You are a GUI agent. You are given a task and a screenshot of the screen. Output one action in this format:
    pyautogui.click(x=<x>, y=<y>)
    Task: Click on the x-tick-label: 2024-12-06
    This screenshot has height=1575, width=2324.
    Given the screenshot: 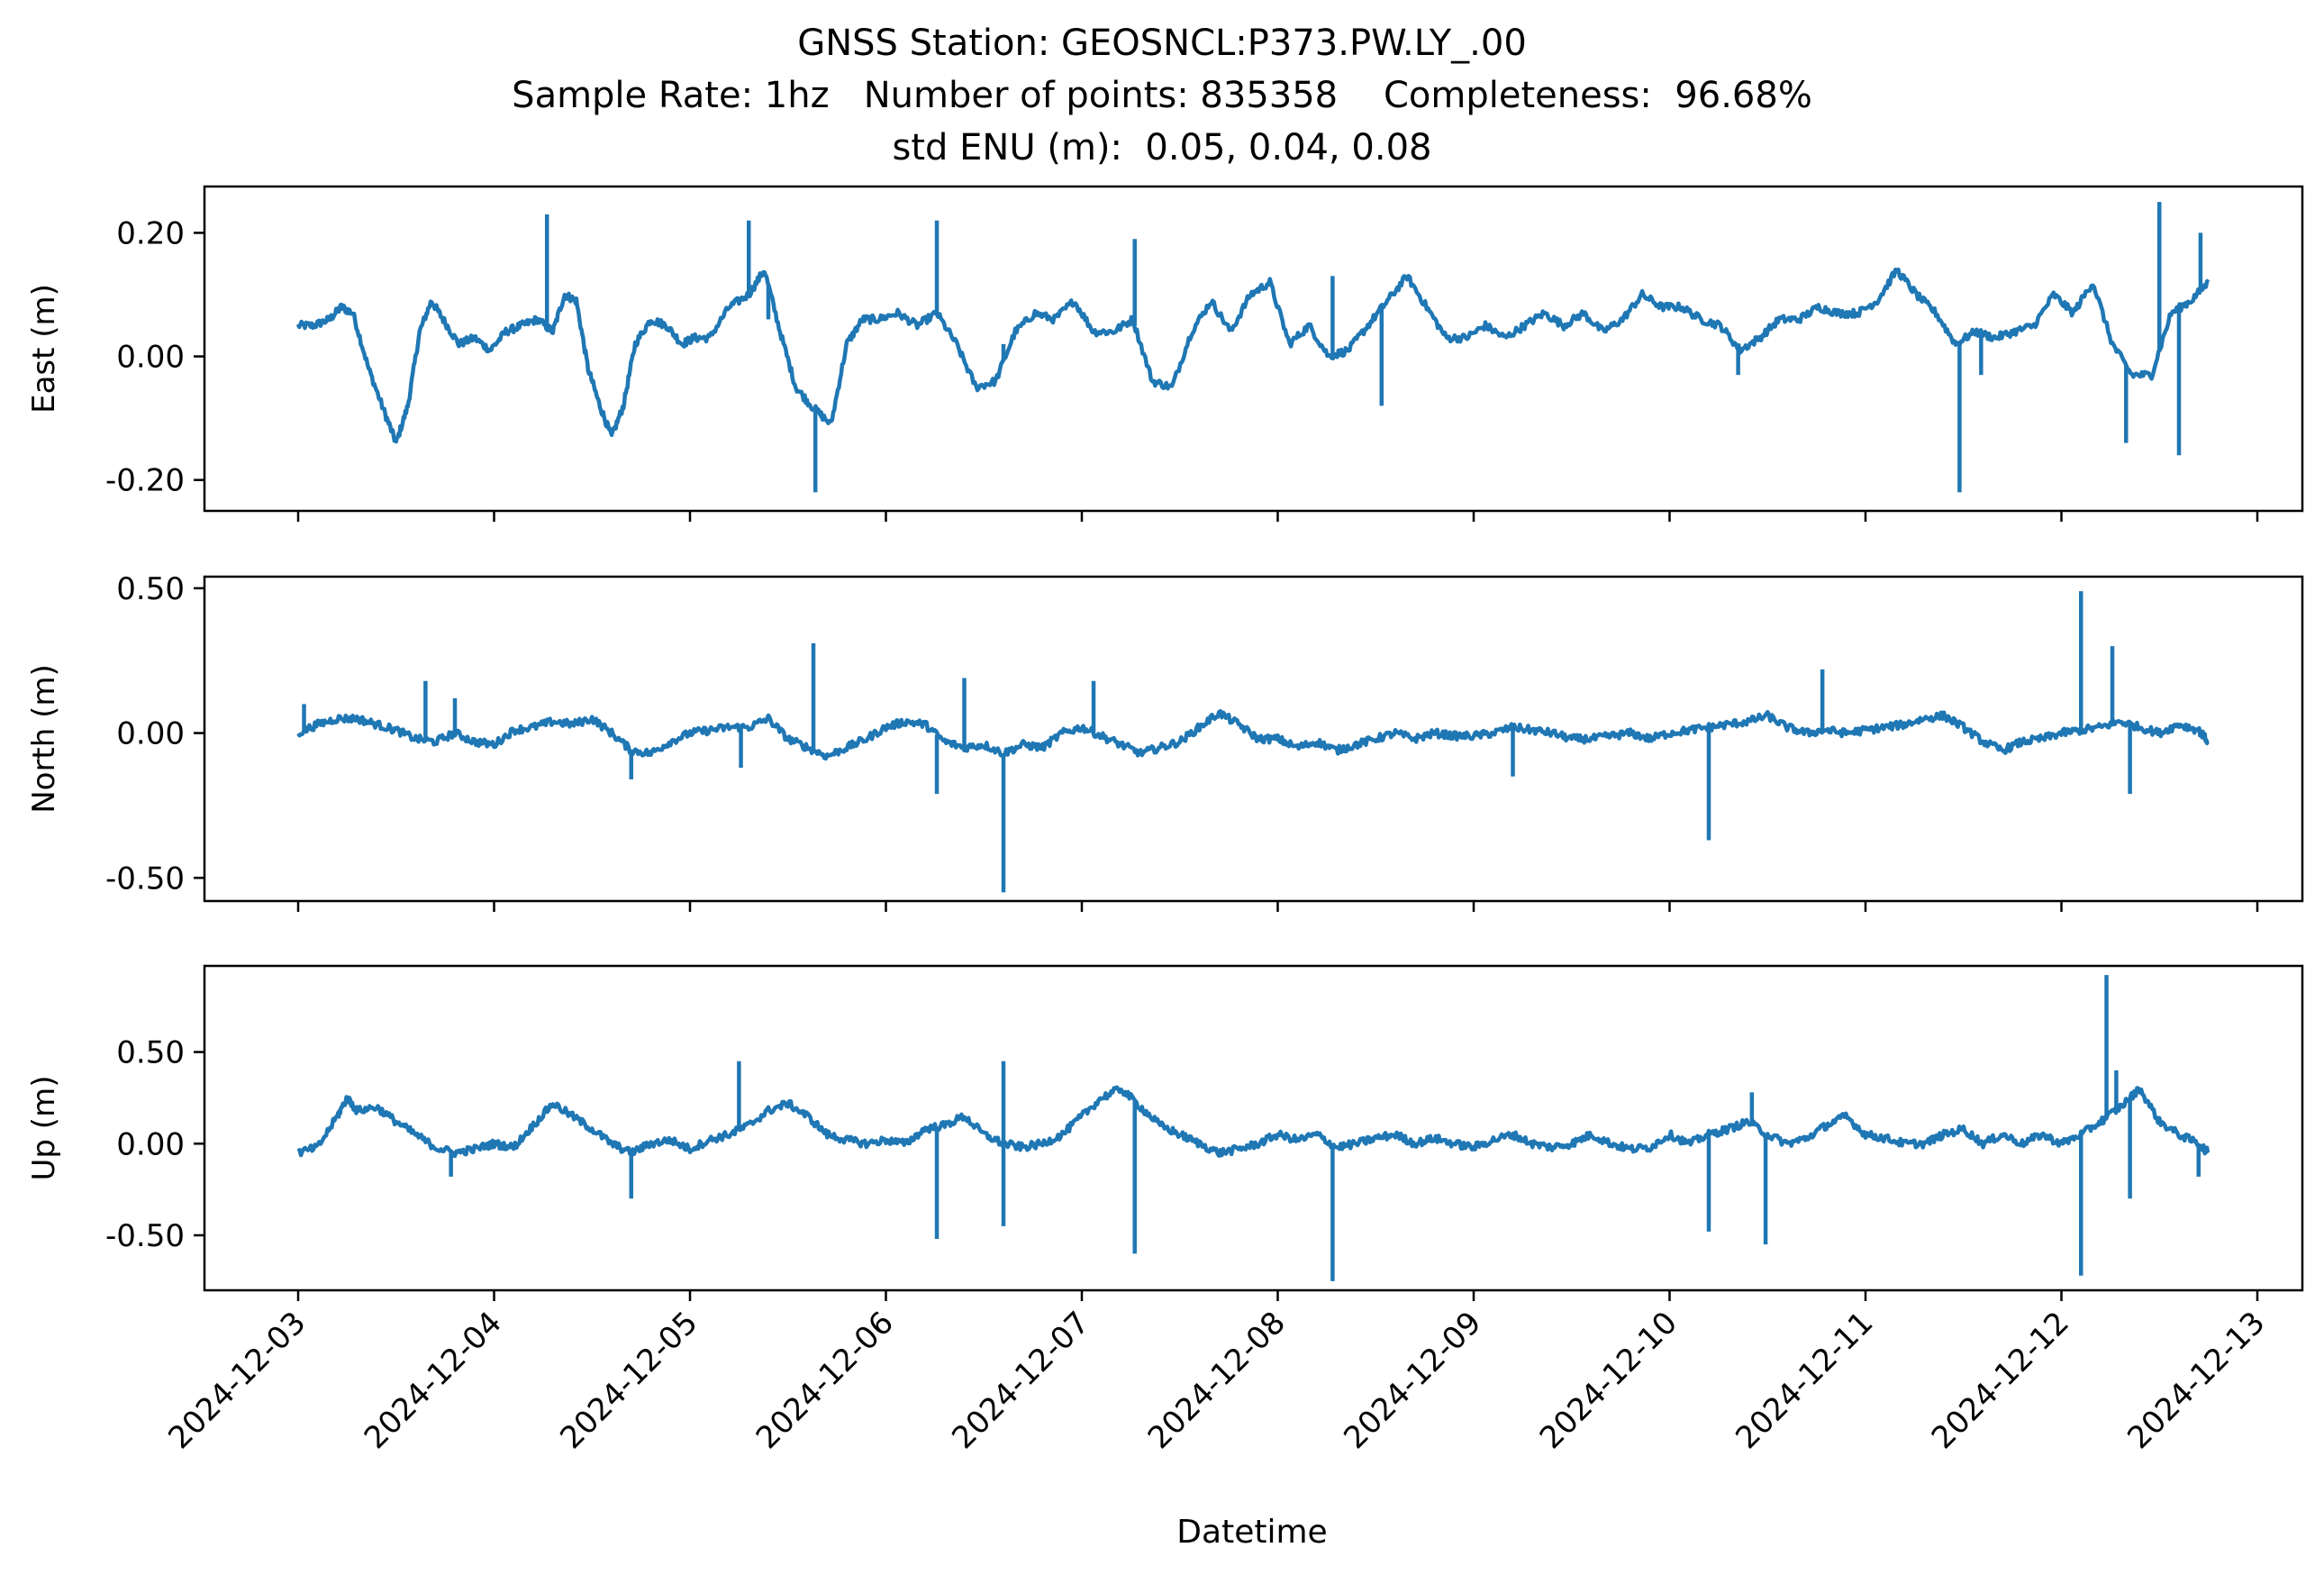 What is the action you would take?
    pyautogui.click(x=825, y=1380)
    